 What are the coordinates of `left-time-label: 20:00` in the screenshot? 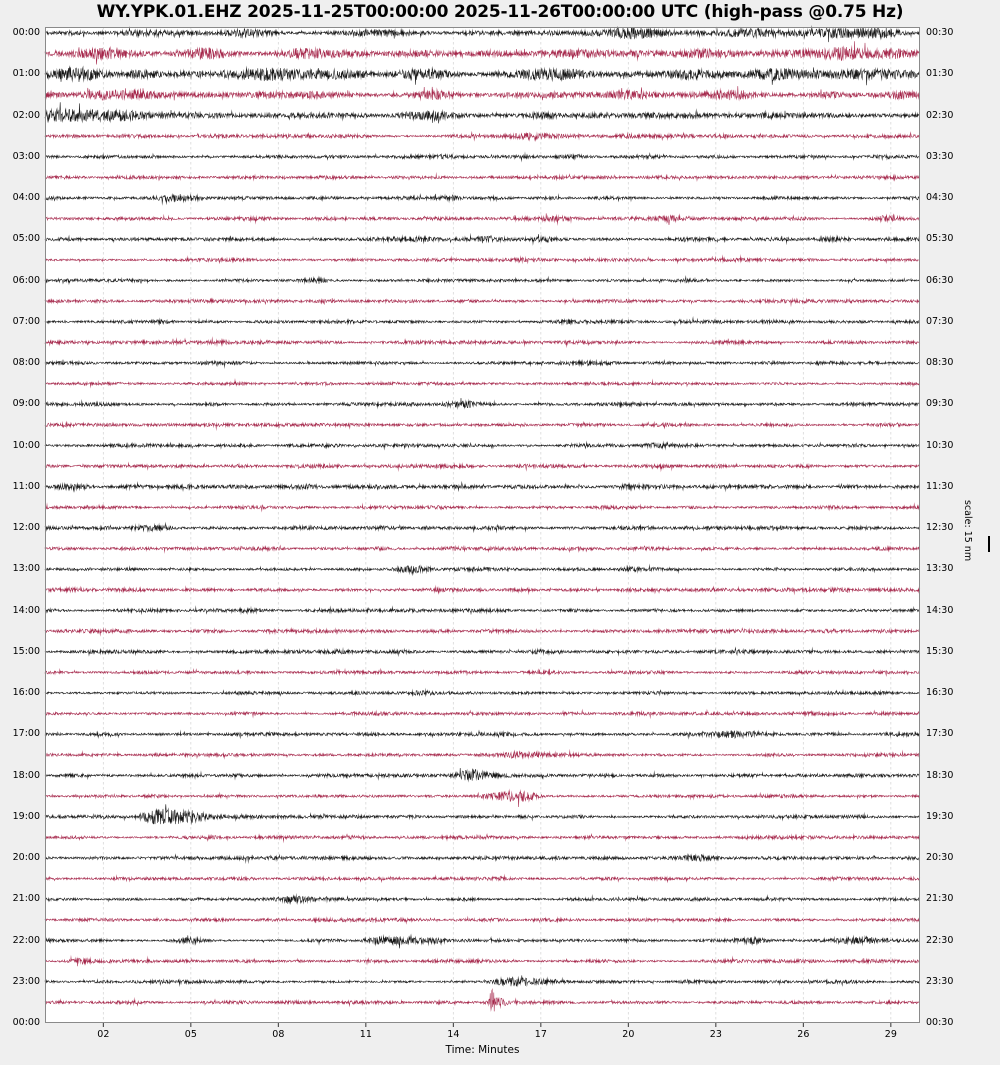 It's located at (26, 857).